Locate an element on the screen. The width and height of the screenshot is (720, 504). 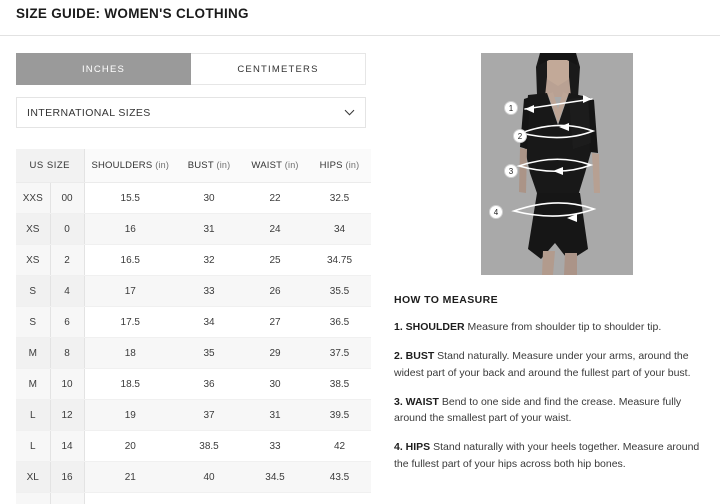
cell-us-number: 14 is located at coordinates (67, 446).